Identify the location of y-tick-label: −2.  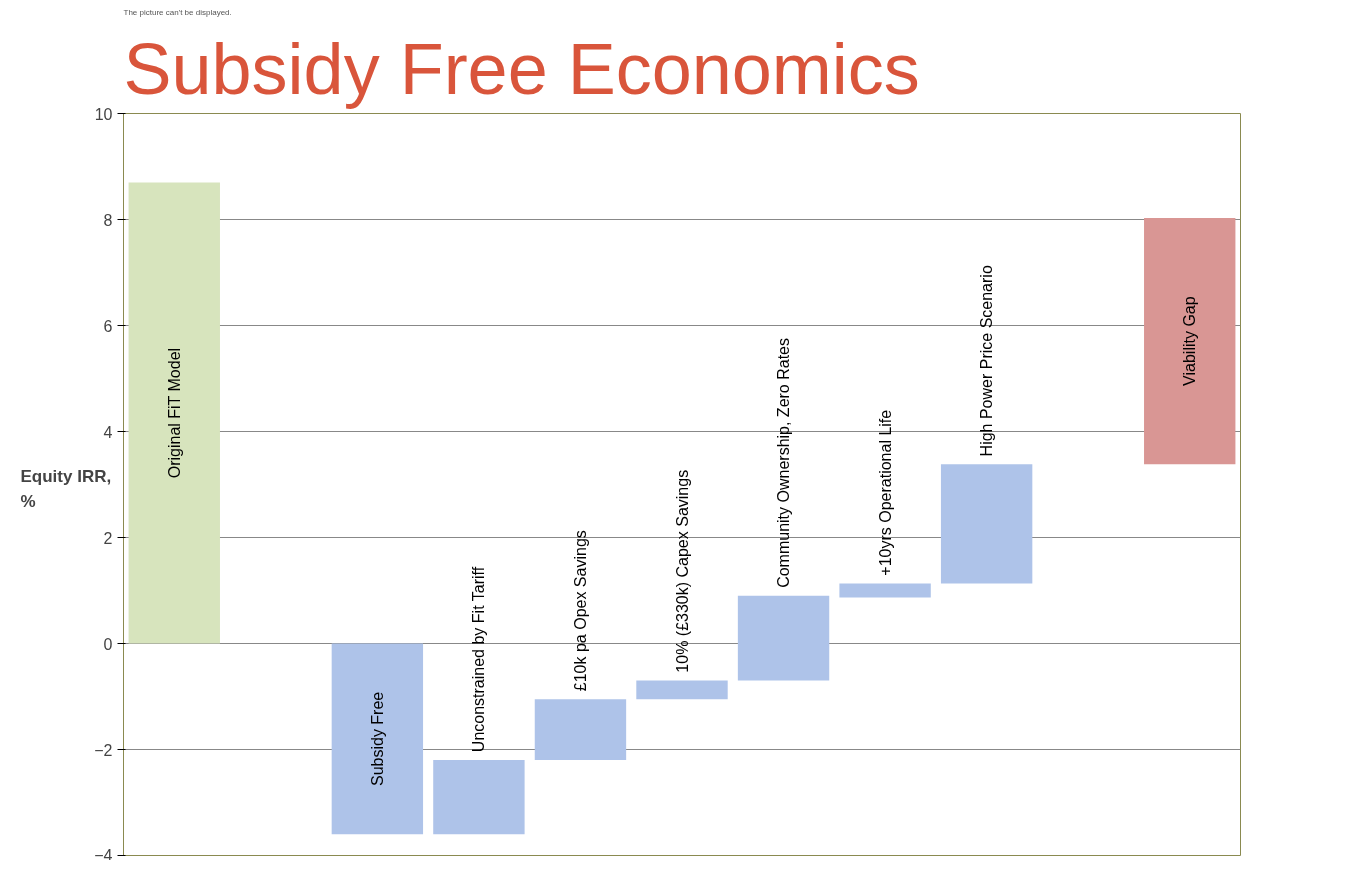
(103, 750).